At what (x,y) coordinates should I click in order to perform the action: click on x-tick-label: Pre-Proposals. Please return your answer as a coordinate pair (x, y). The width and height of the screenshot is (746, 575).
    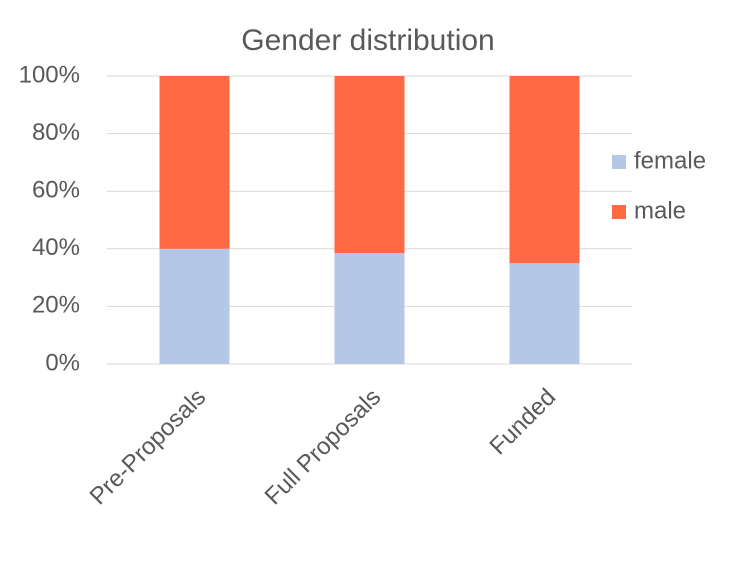
    Looking at the image, I should click on (148, 447).